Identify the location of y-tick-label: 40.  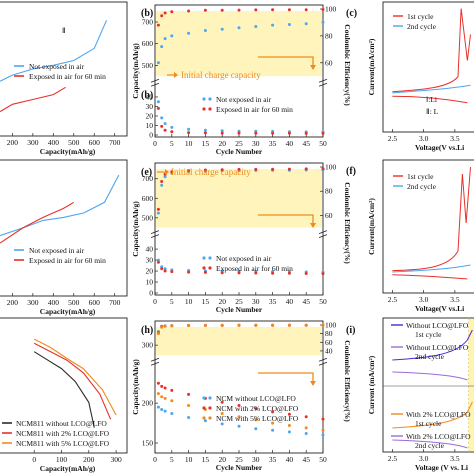
(150, 96).